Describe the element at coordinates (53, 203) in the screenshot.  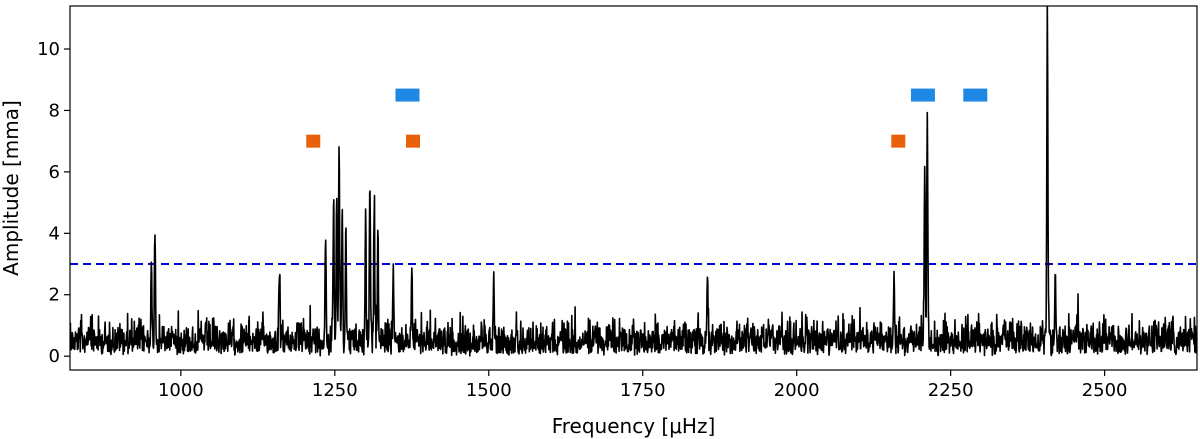
I see `y-axis: 0 2 4 6 8 10` at that location.